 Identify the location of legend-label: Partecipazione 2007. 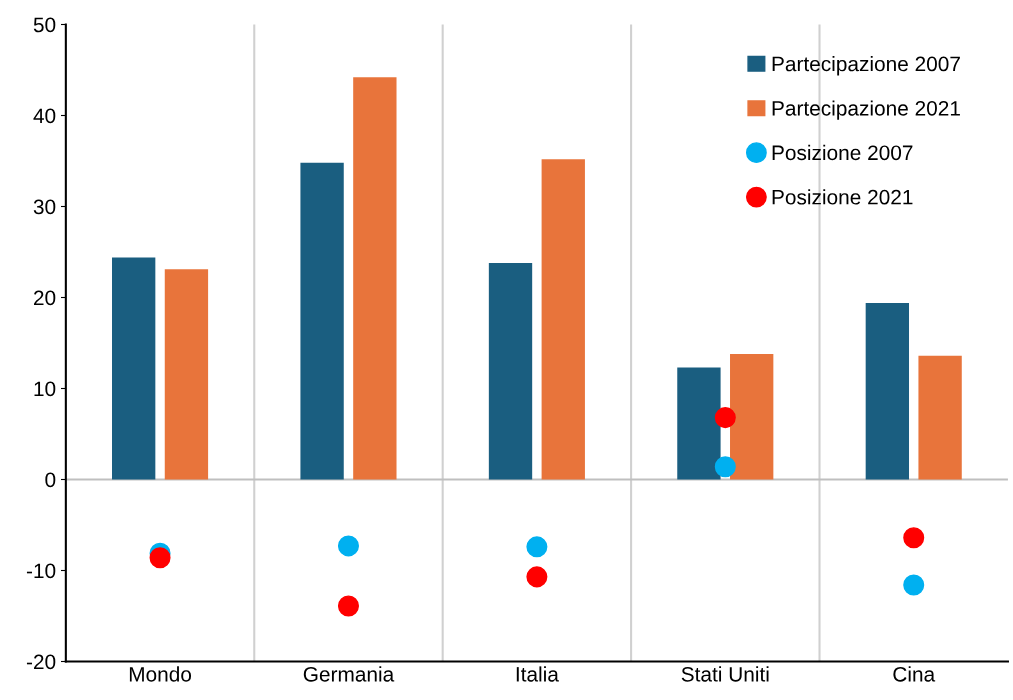
(866, 65).